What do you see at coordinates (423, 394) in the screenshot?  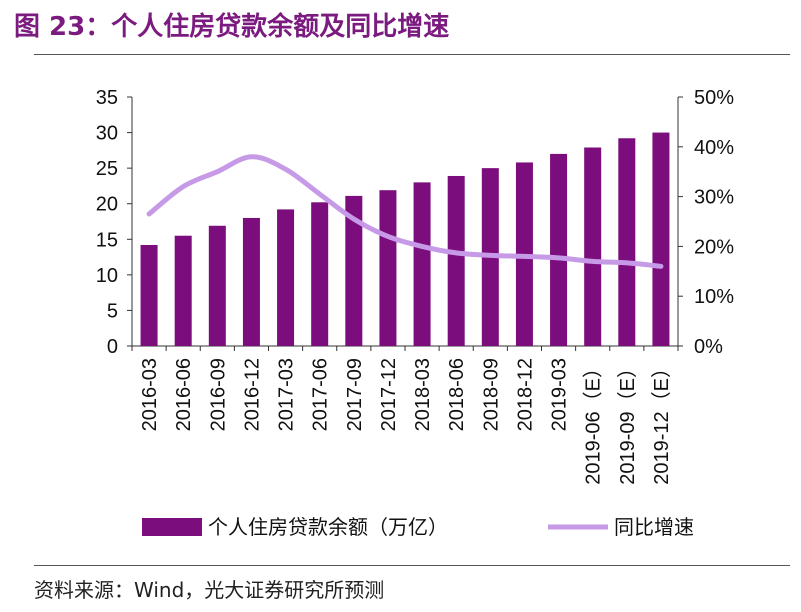 I see `x-axis-tick-label: 2018-03` at bounding box center [423, 394].